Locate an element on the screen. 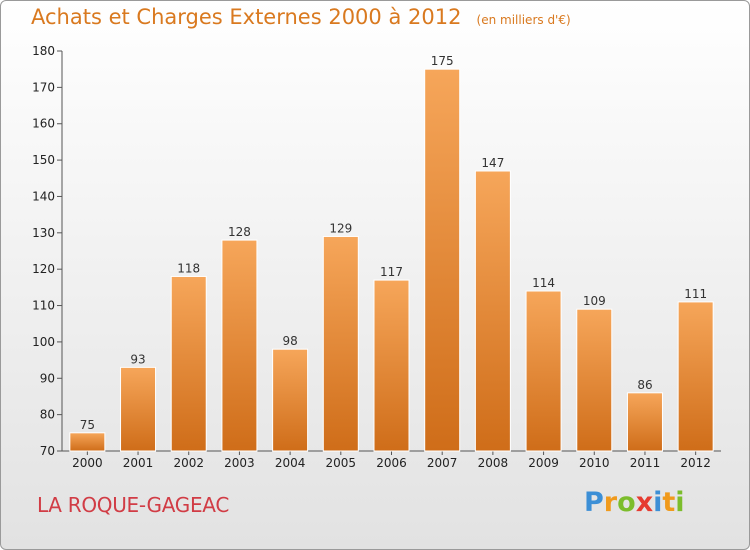  x-tick-label: 2003 is located at coordinates (239, 463).